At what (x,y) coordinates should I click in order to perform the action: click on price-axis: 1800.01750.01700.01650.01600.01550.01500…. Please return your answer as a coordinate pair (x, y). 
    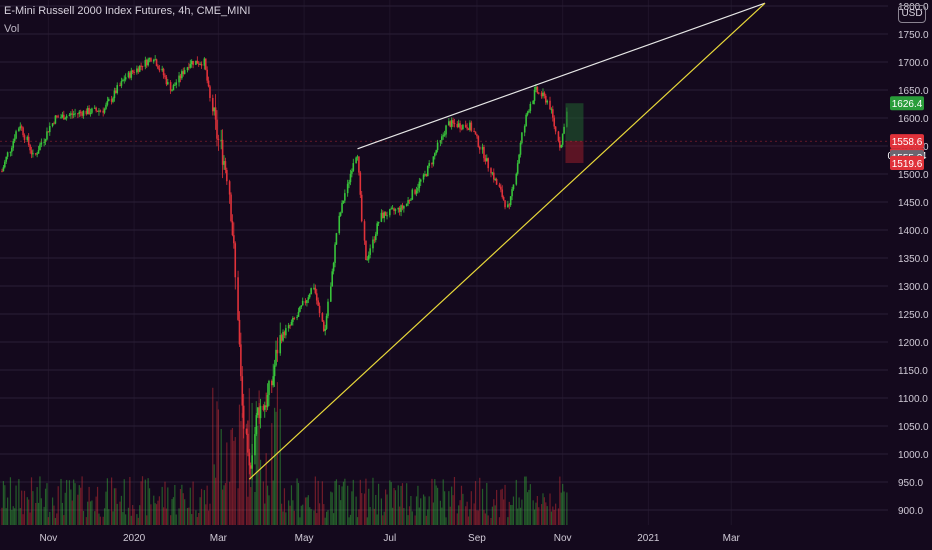
    Looking at the image, I should click on (913, 259).